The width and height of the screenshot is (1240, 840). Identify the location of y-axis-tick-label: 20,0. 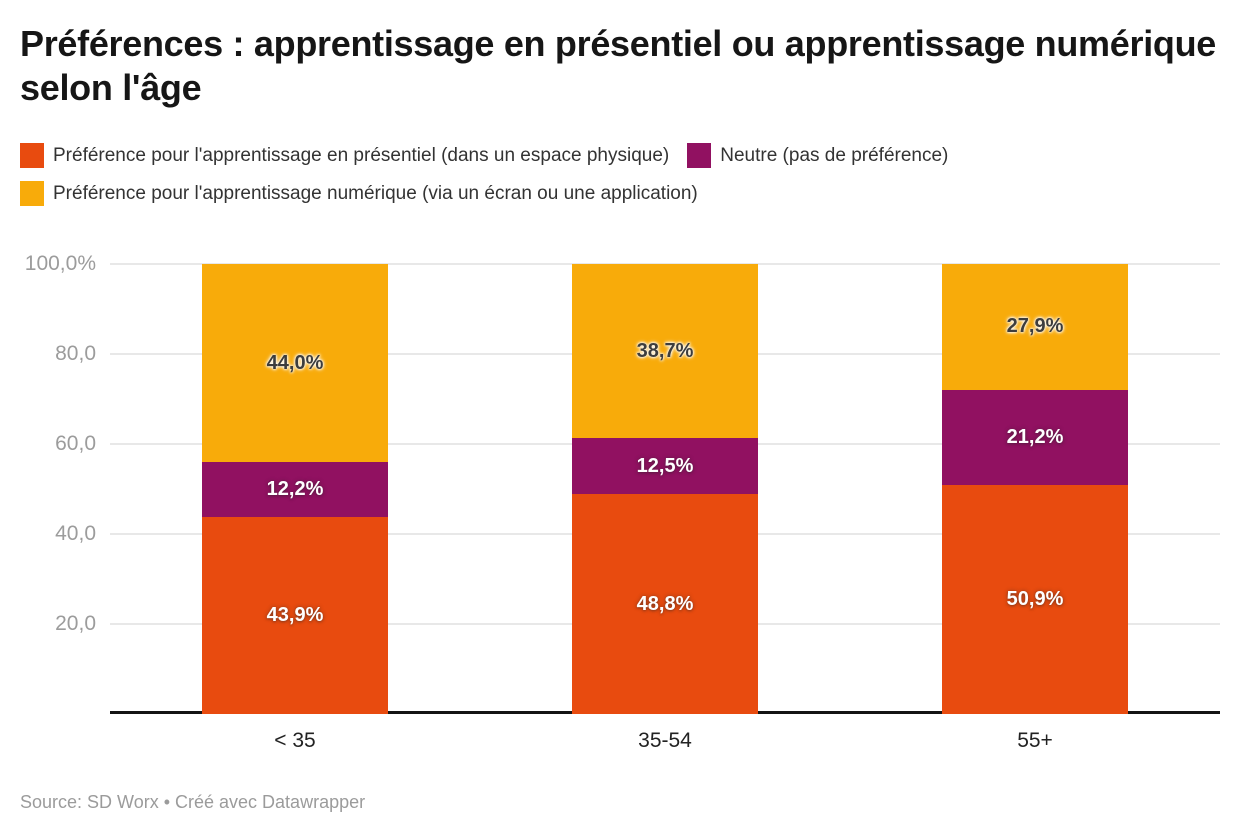
(75, 623).